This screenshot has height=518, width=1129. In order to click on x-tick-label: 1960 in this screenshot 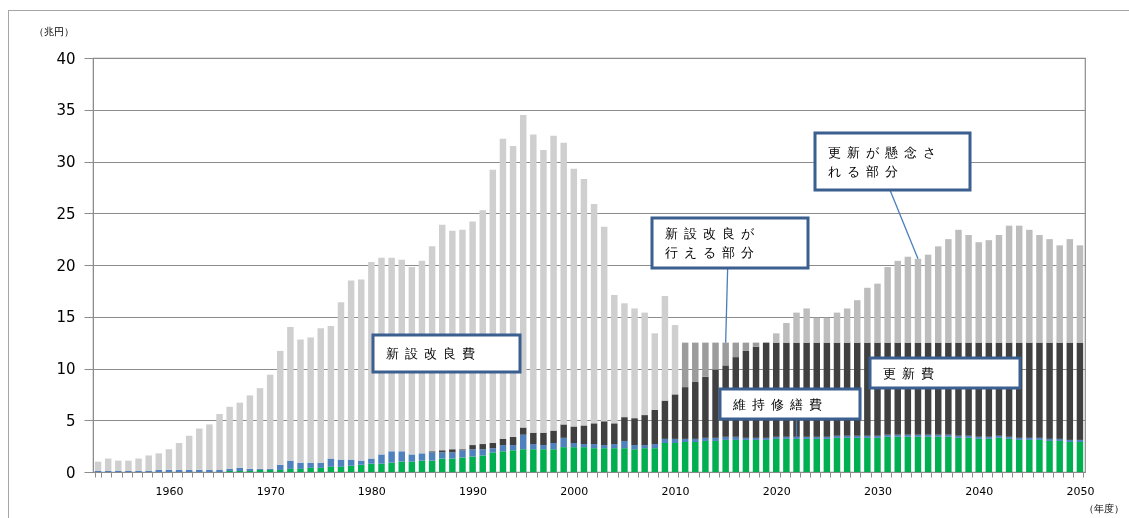, I will do `click(169, 491)`.